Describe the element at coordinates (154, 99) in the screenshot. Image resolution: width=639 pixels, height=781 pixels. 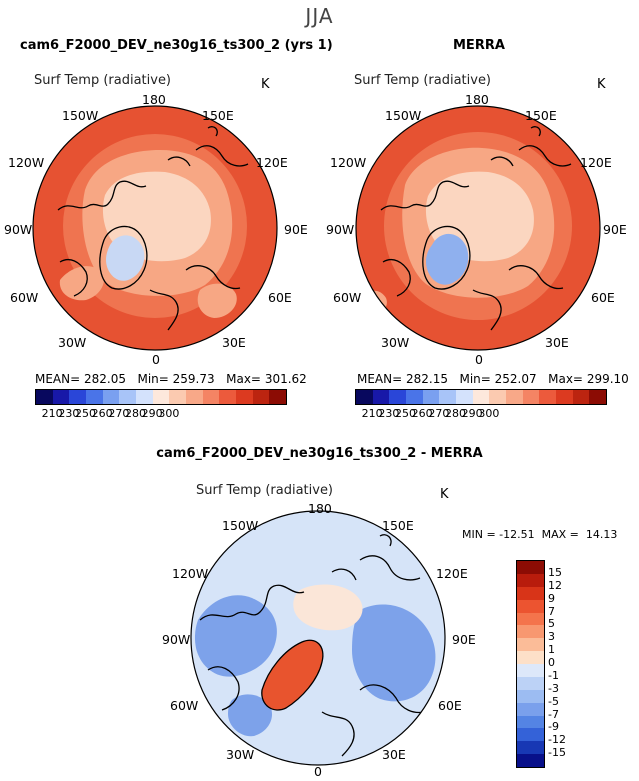
I see `panel1-lon-180: 180` at that location.